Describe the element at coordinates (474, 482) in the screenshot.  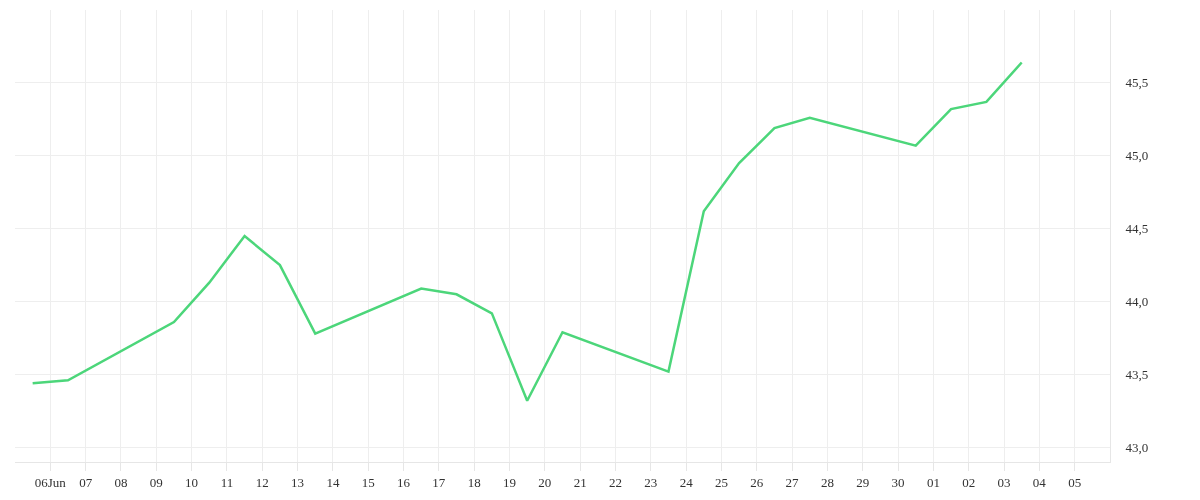
I see `x-tick-label: 18` at that location.